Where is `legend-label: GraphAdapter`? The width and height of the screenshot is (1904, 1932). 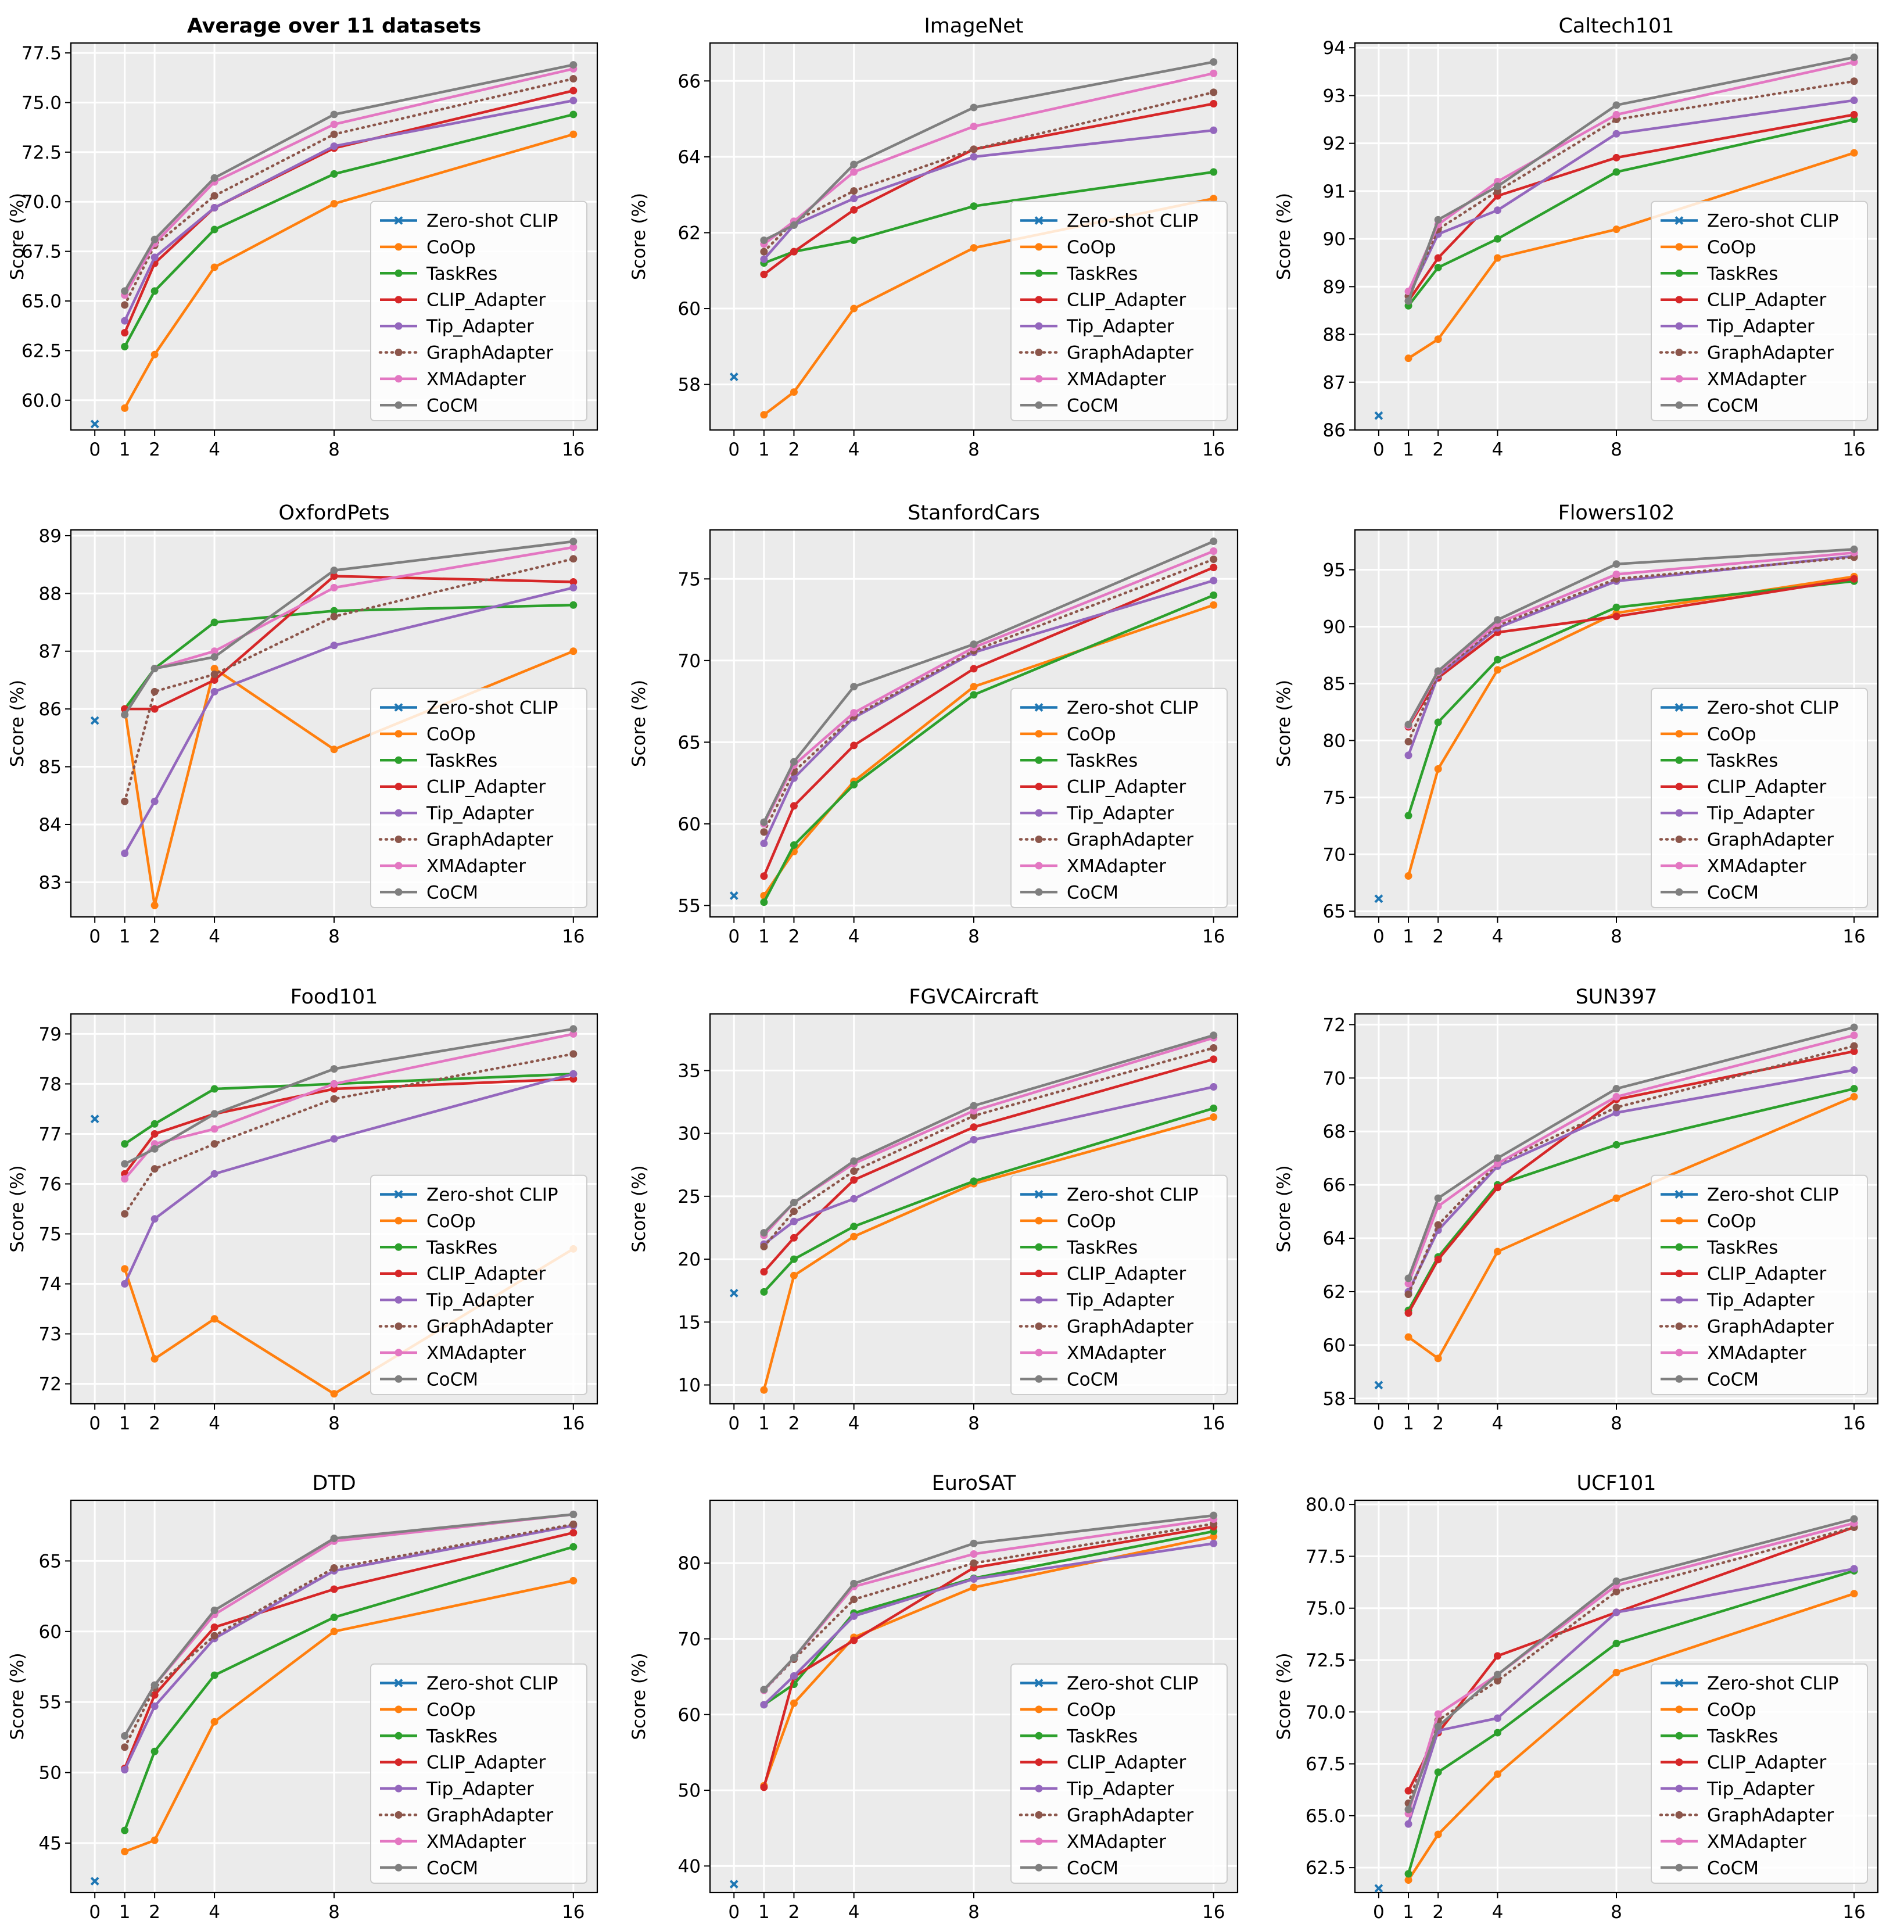
legend-label: GraphAdapter is located at coordinates (1130, 1328).